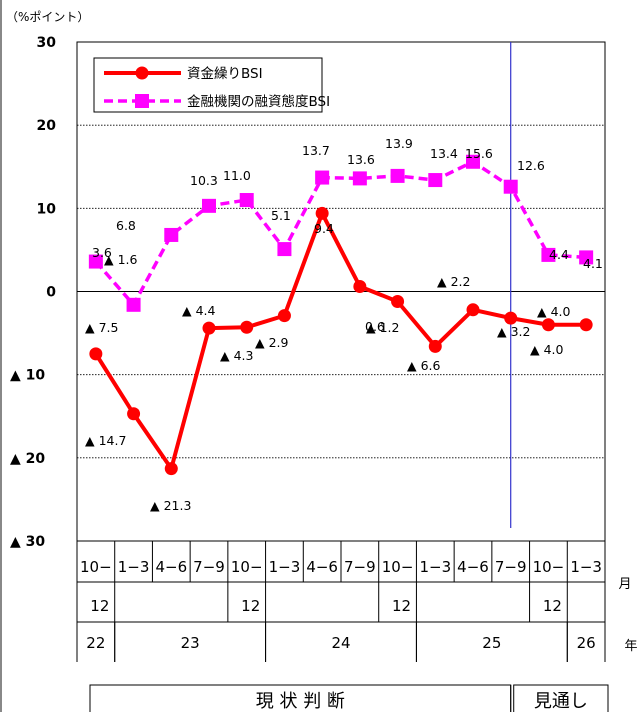 The width and height of the screenshot is (643, 712). I want to click on data-label: ▲ 1.2, so click(382, 327).